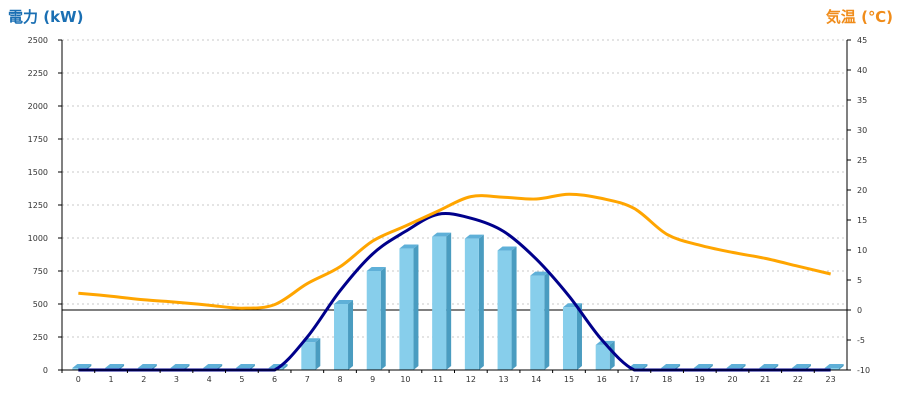 The height and width of the screenshot is (404, 900). What do you see at coordinates (38, 40) in the screenshot?
I see `left-tick-label: 2500` at bounding box center [38, 40].